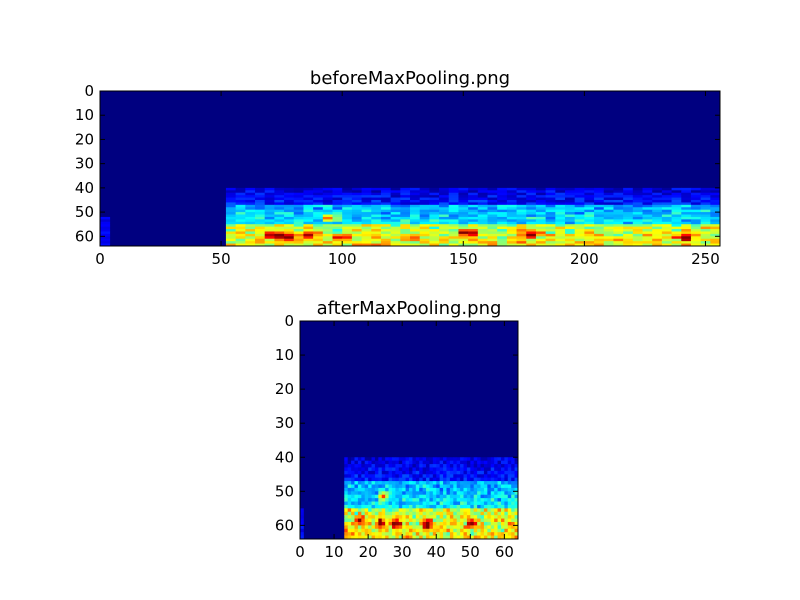 This screenshot has width=800, height=600. I want to click on heatmap-cells, so click(409, 430).